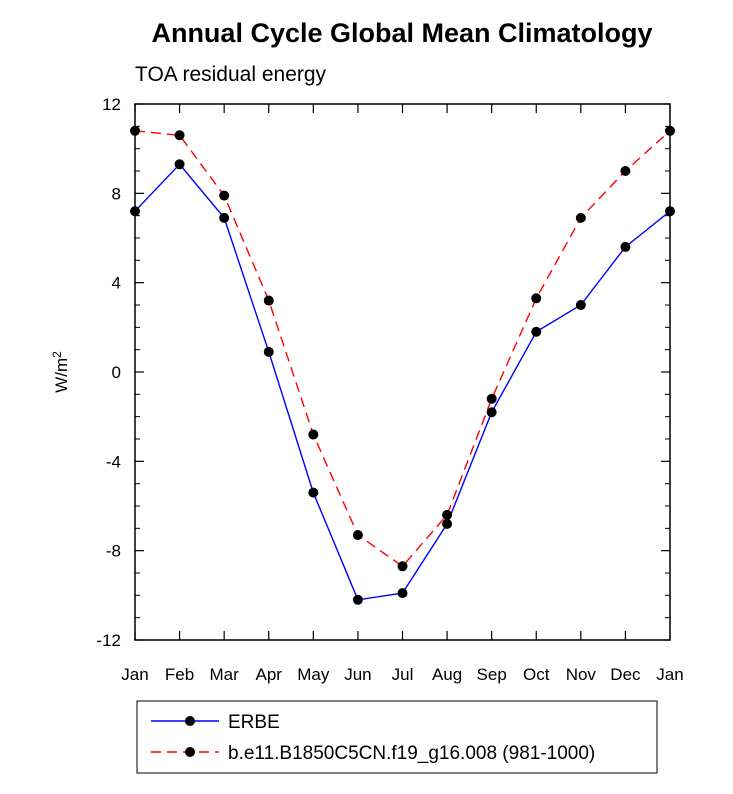 This screenshot has height=794, width=733. Describe the element at coordinates (116, 372) in the screenshot. I see `y-tick-label: 0` at that location.